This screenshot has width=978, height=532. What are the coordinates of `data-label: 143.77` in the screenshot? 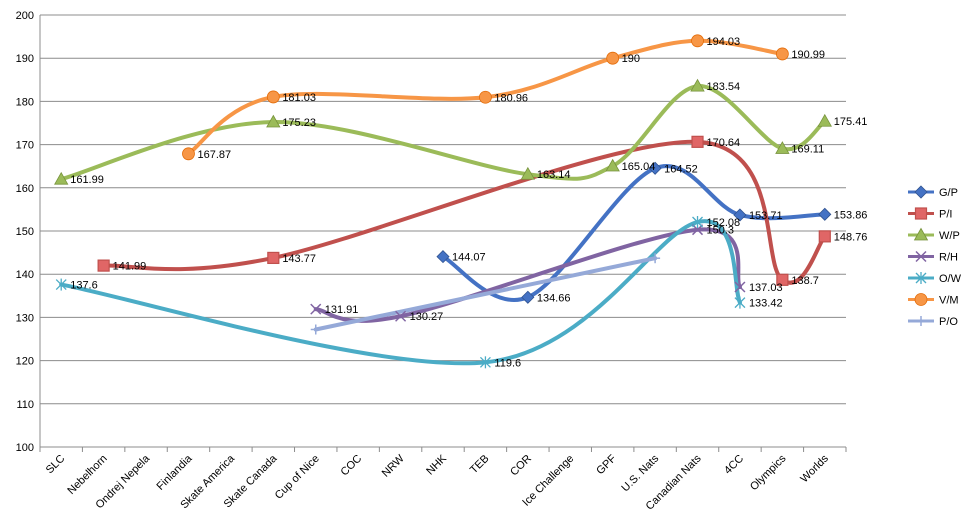 It's located at (299, 259).